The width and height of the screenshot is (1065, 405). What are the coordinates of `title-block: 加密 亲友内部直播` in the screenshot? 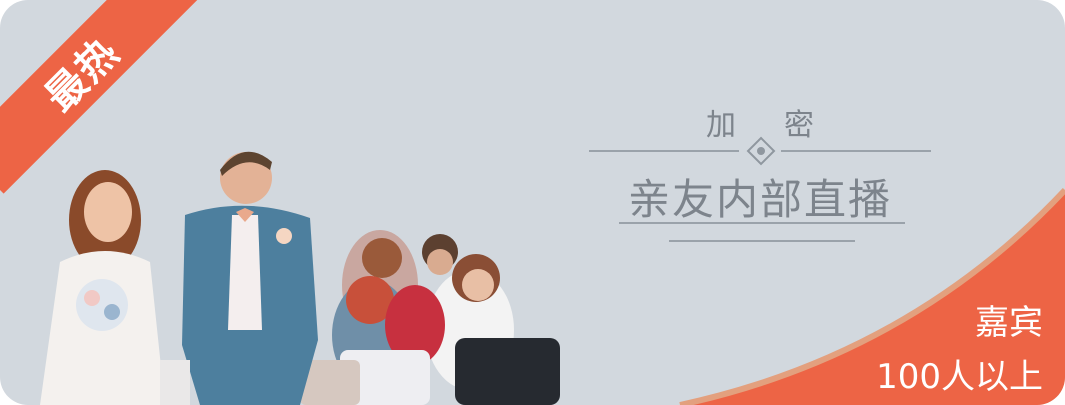 It's located at (760, 176).